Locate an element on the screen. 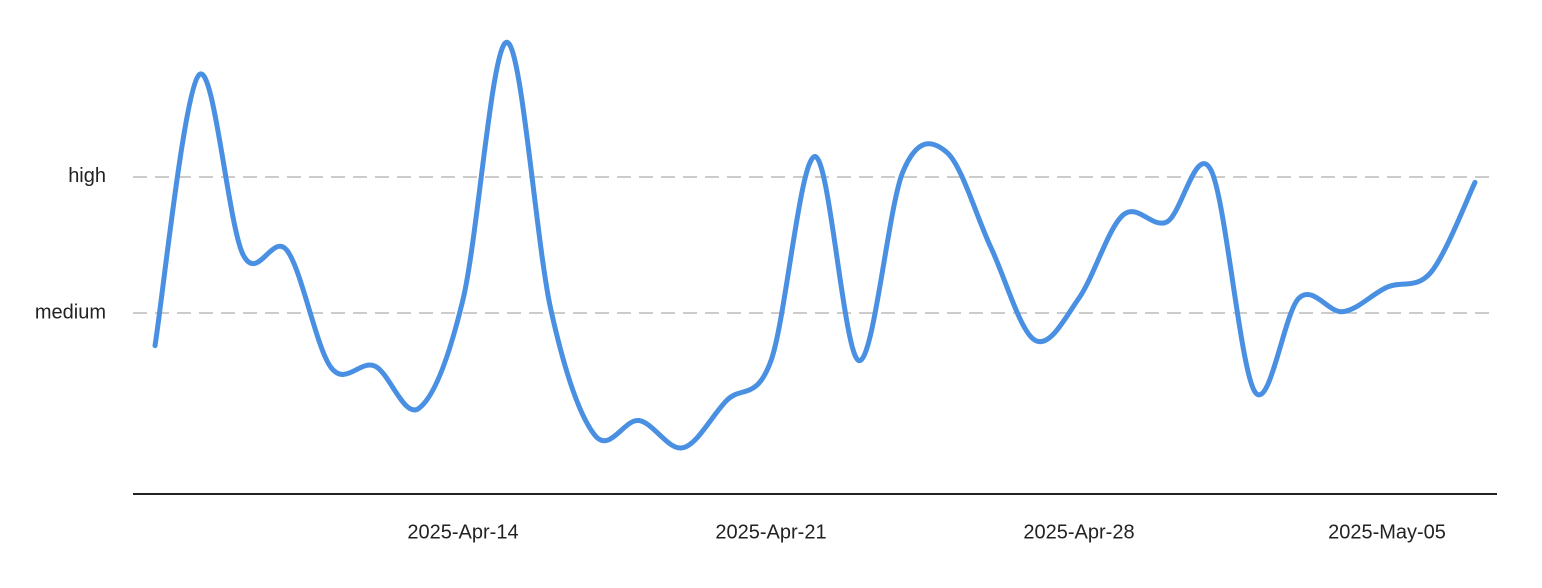 The image size is (1542, 588). y-tick-label: medium is located at coordinates (70, 312).